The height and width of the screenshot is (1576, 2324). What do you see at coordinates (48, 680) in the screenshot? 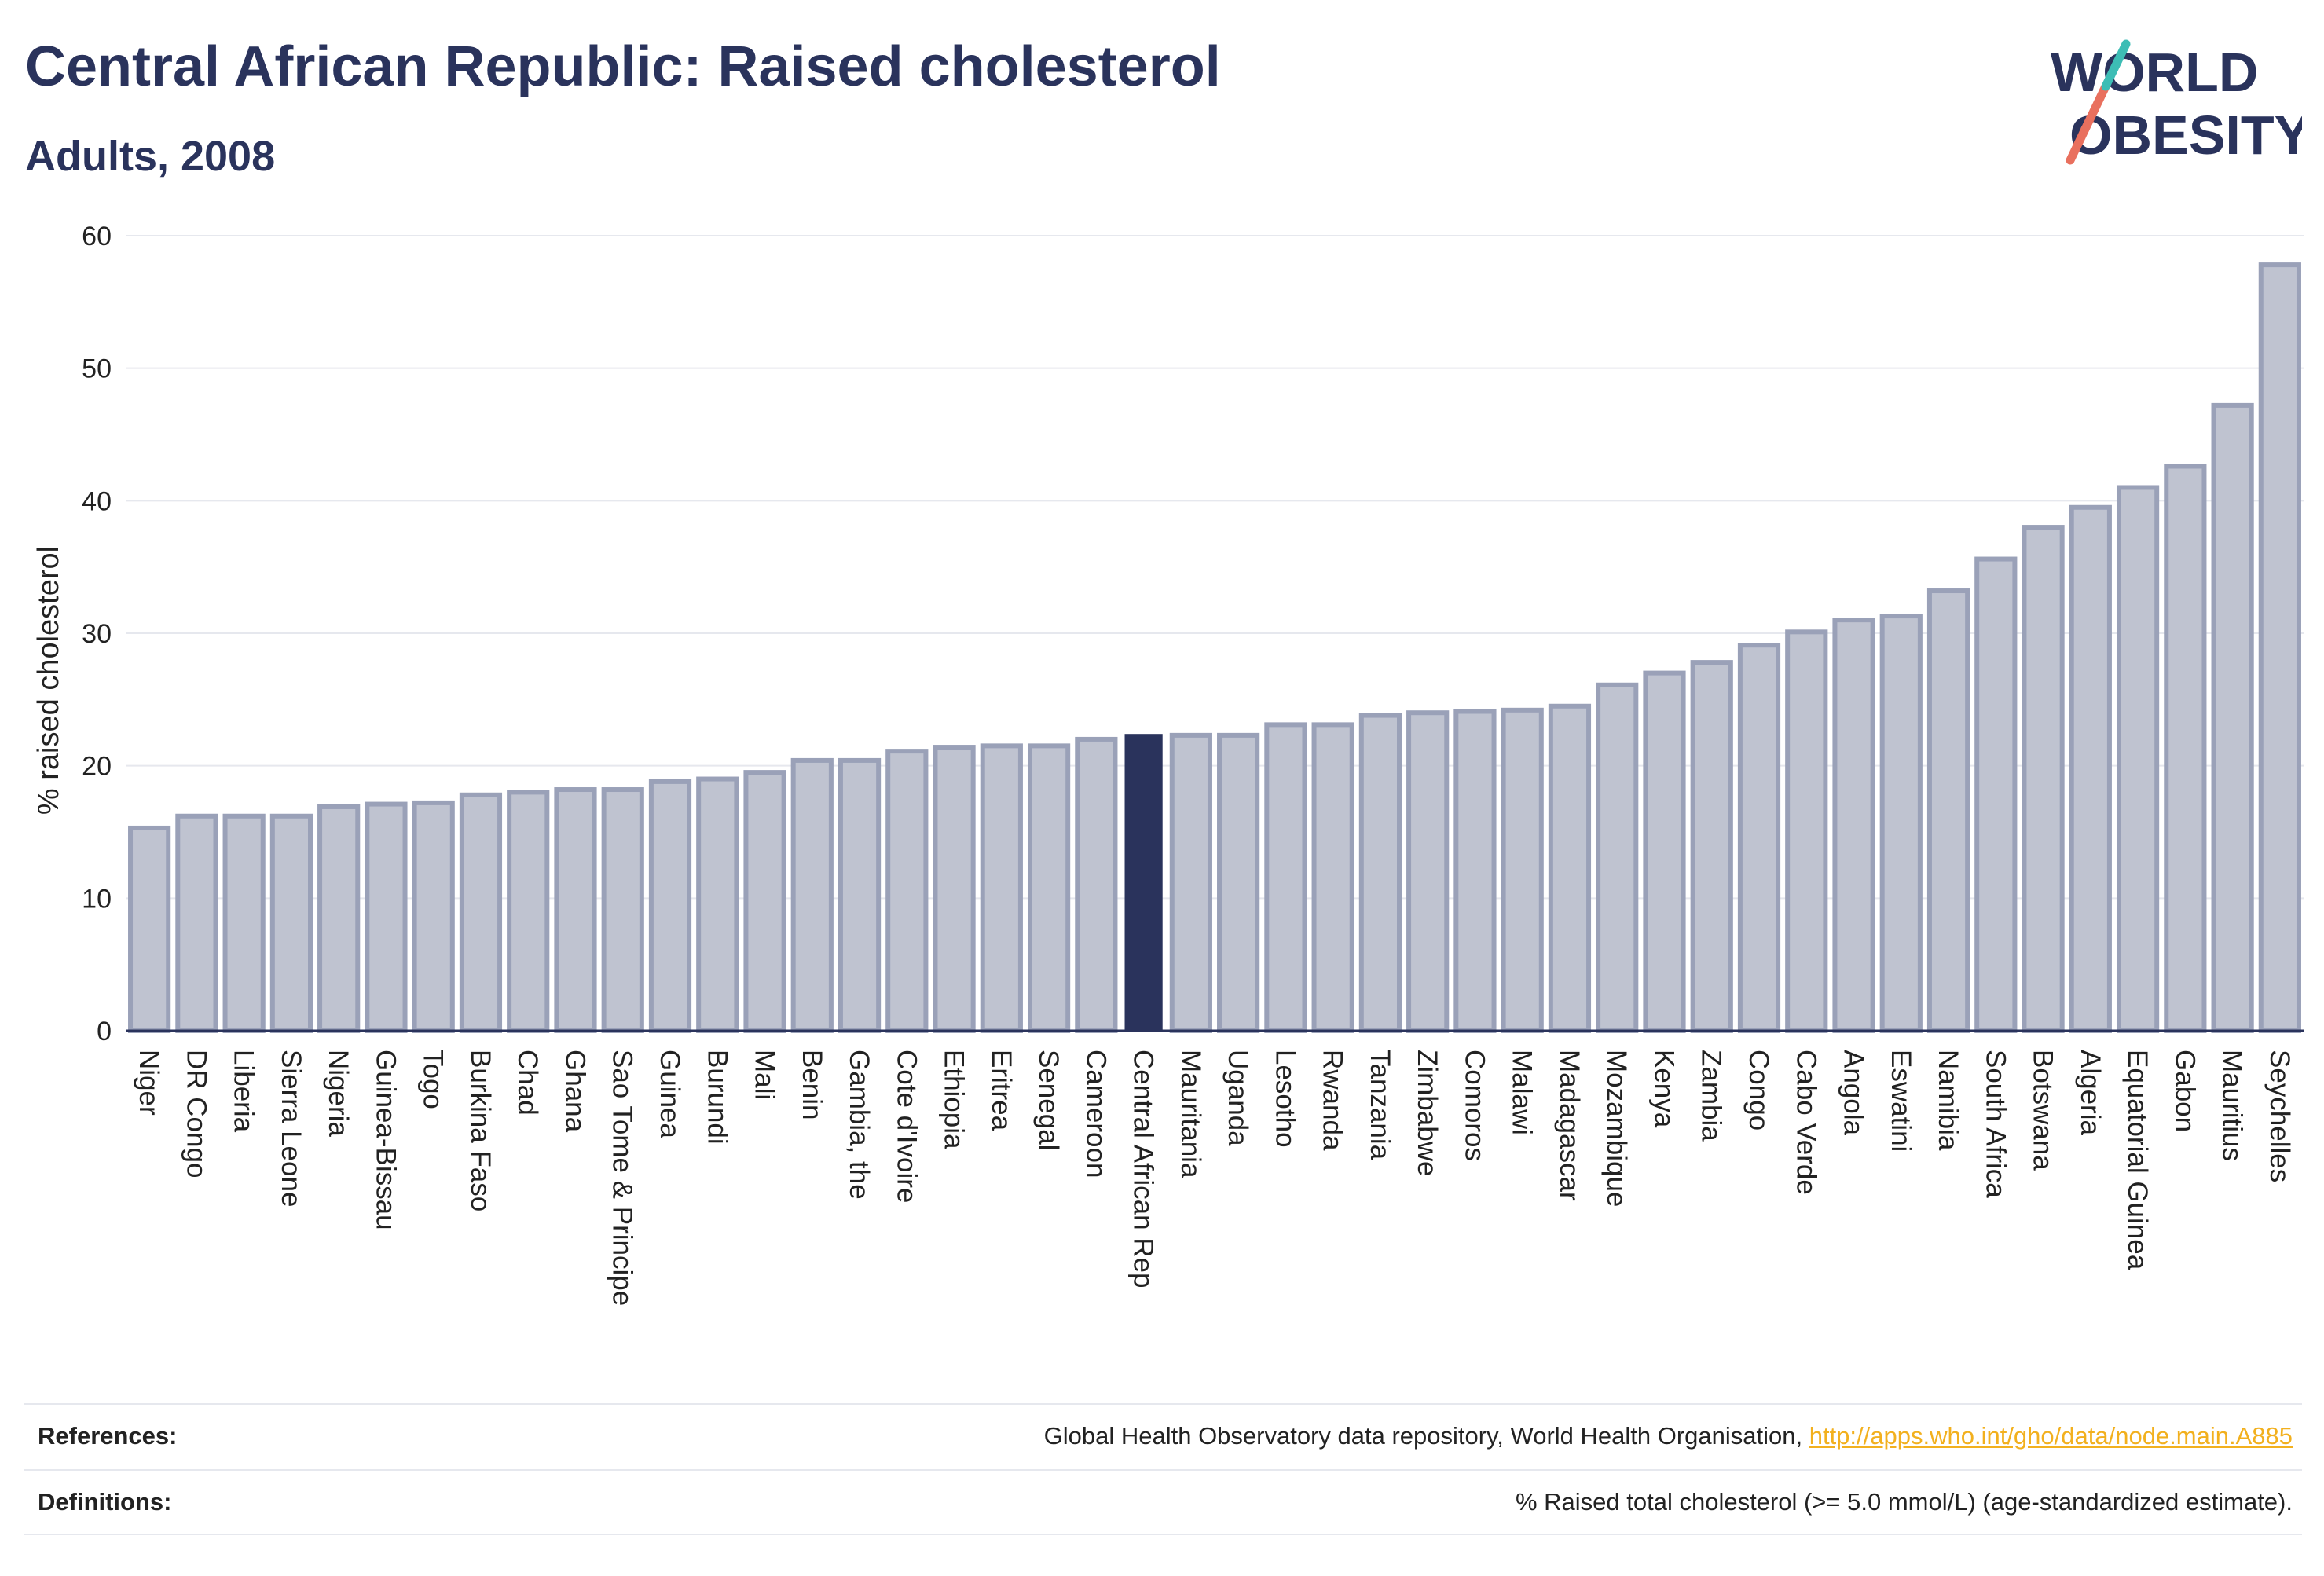
I see `y-axis-label: % raised cholesterol` at bounding box center [48, 680].